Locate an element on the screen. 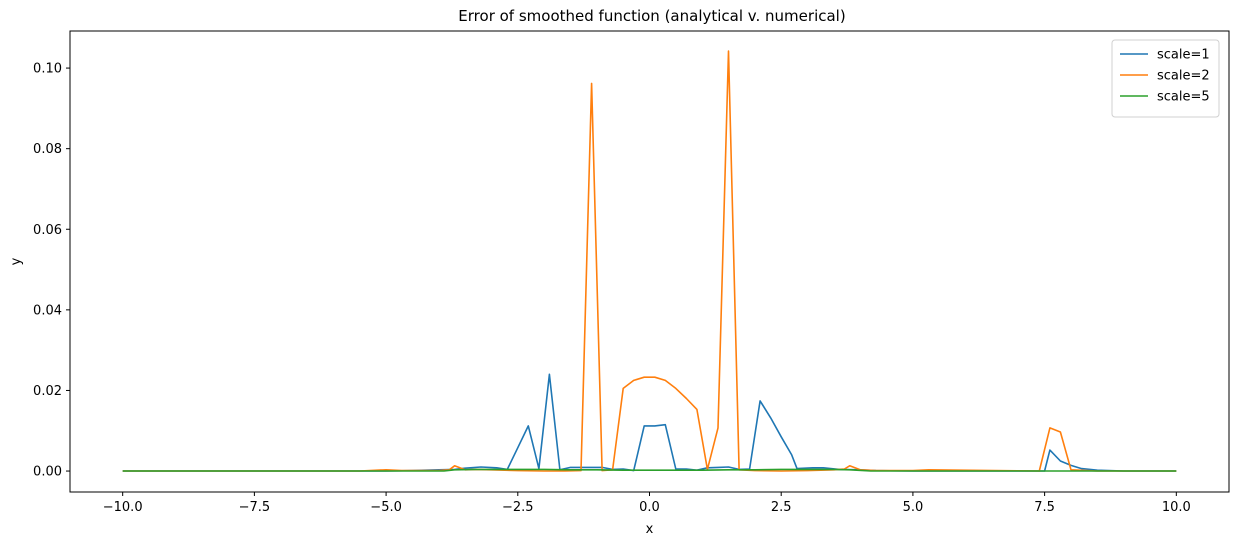 Image resolution: width=1242 pixels, height=545 pixels. y-tick-label: 0.02 is located at coordinates (47, 391).